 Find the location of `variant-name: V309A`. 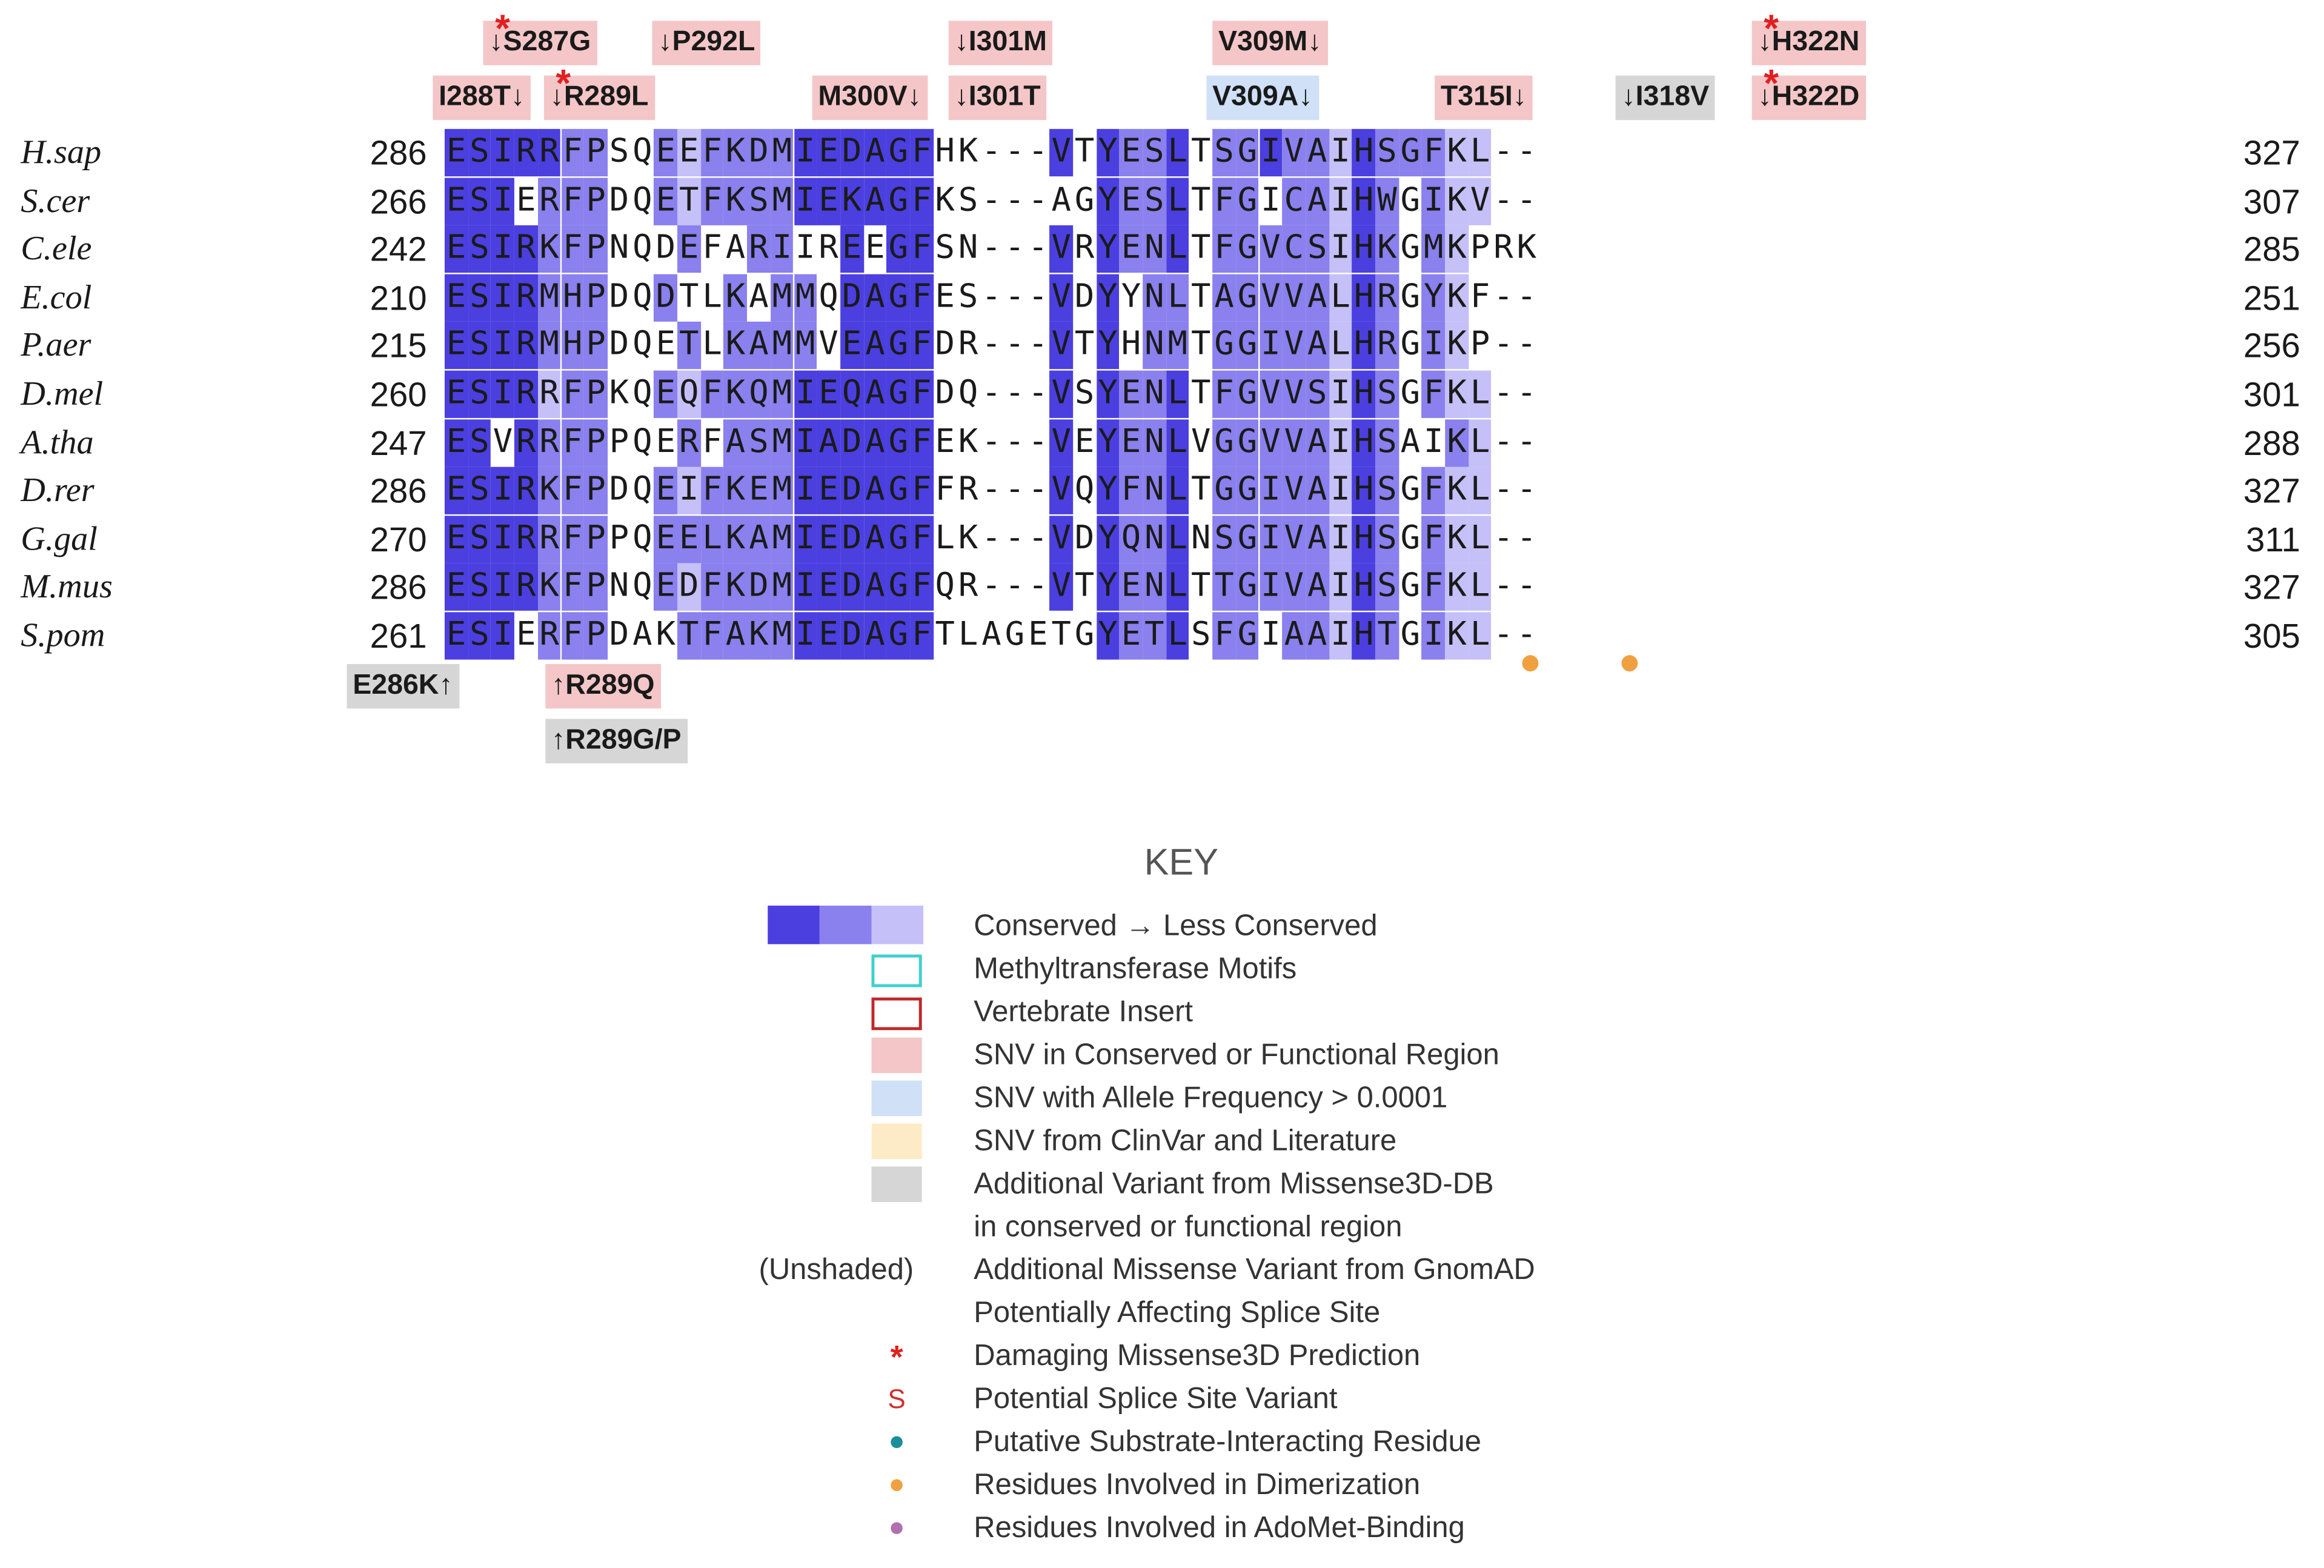

variant-name: V309A is located at coordinates (1255, 97).